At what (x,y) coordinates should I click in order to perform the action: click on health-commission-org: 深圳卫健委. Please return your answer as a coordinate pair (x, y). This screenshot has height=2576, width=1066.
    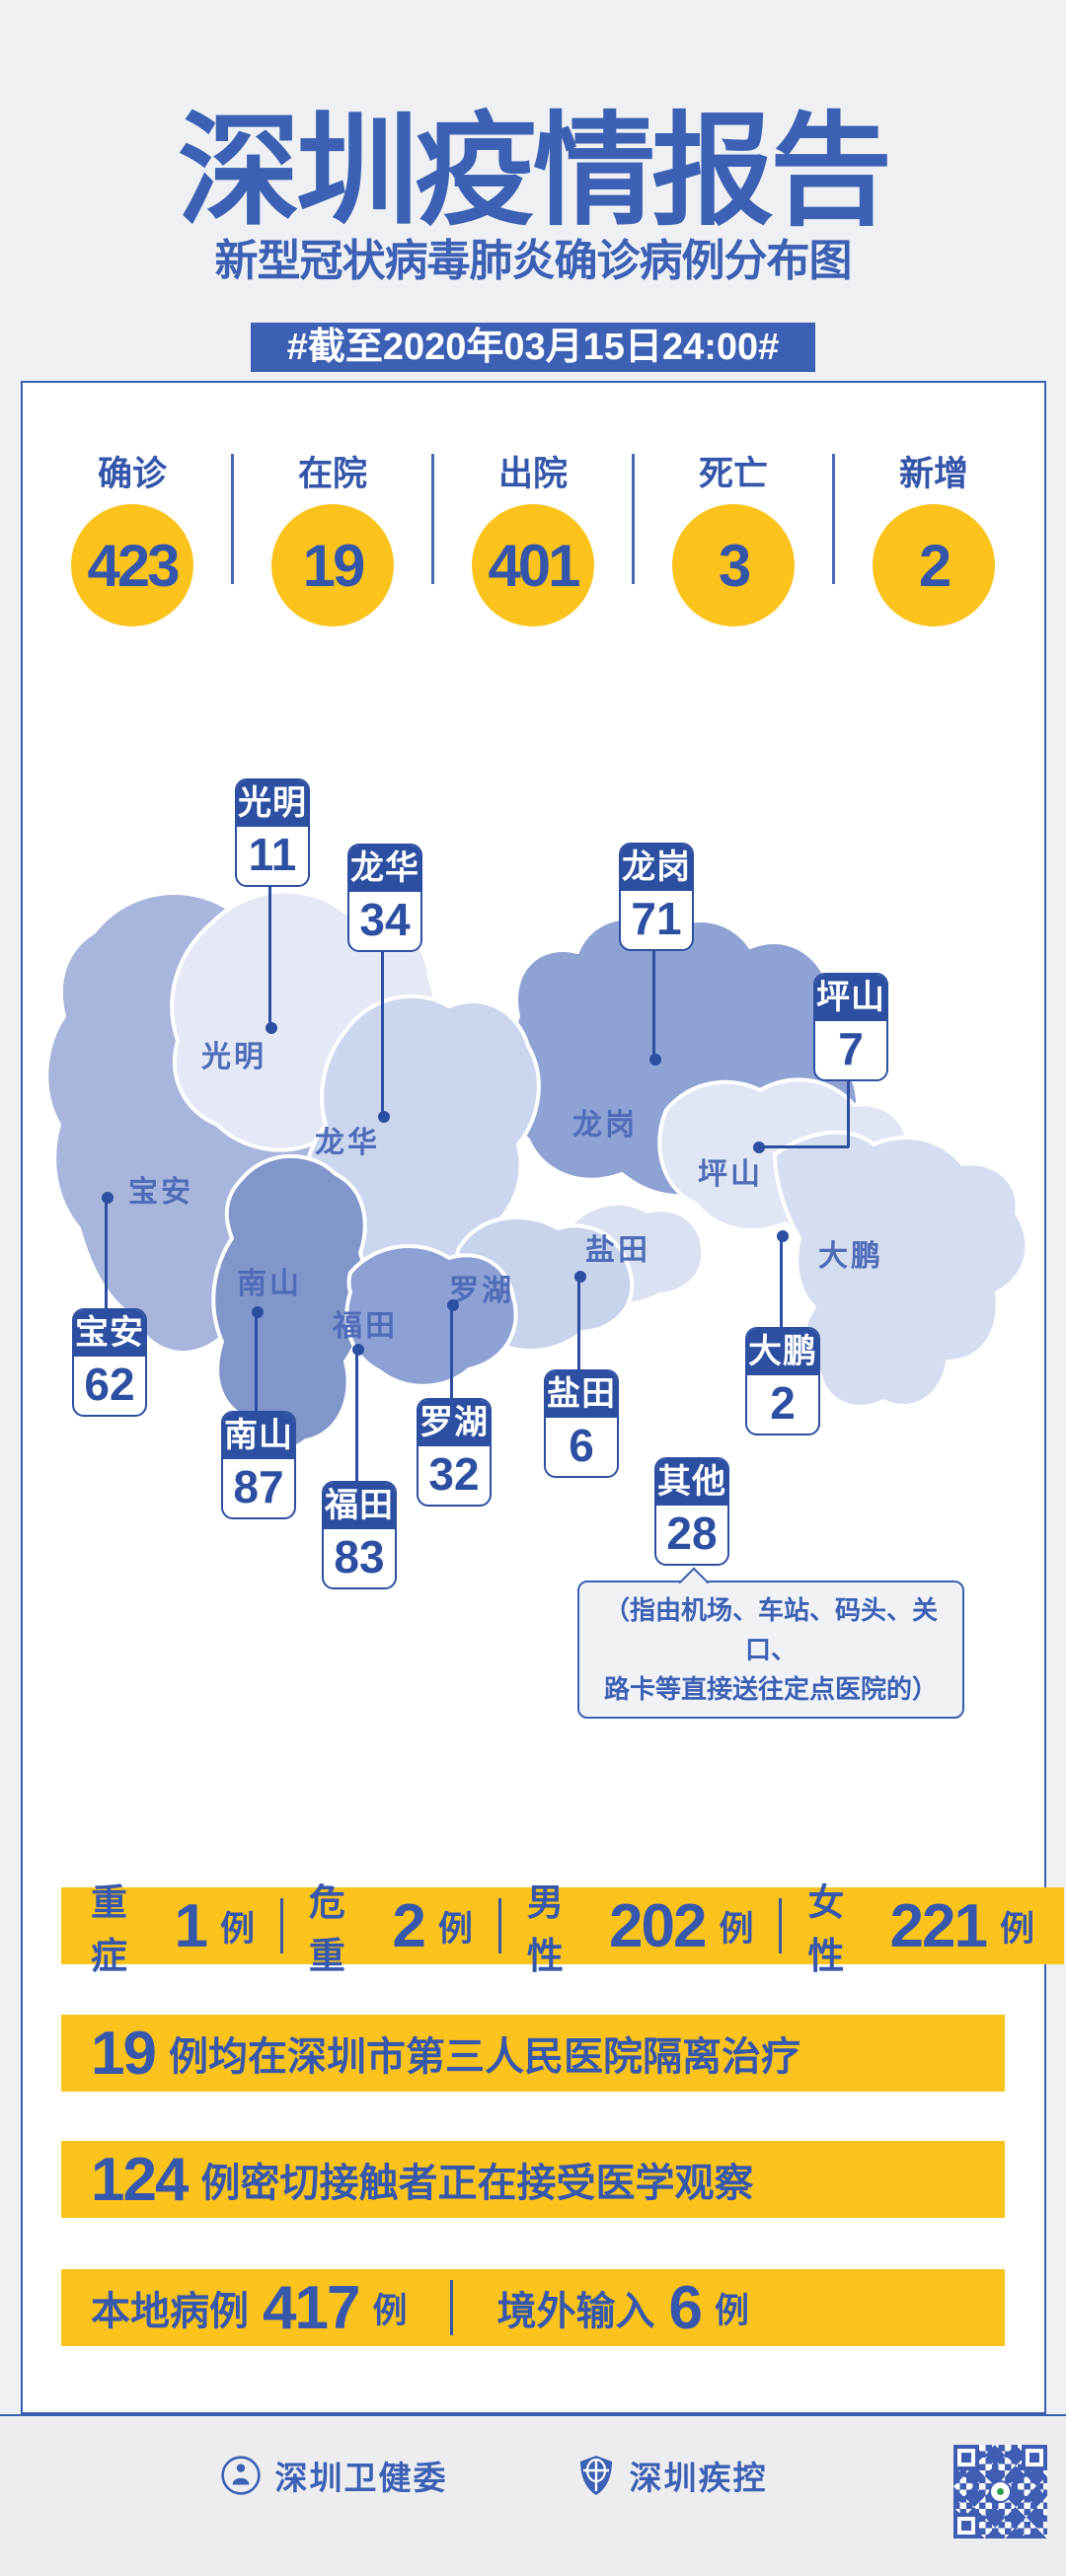
    Looking at the image, I should click on (334, 2475).